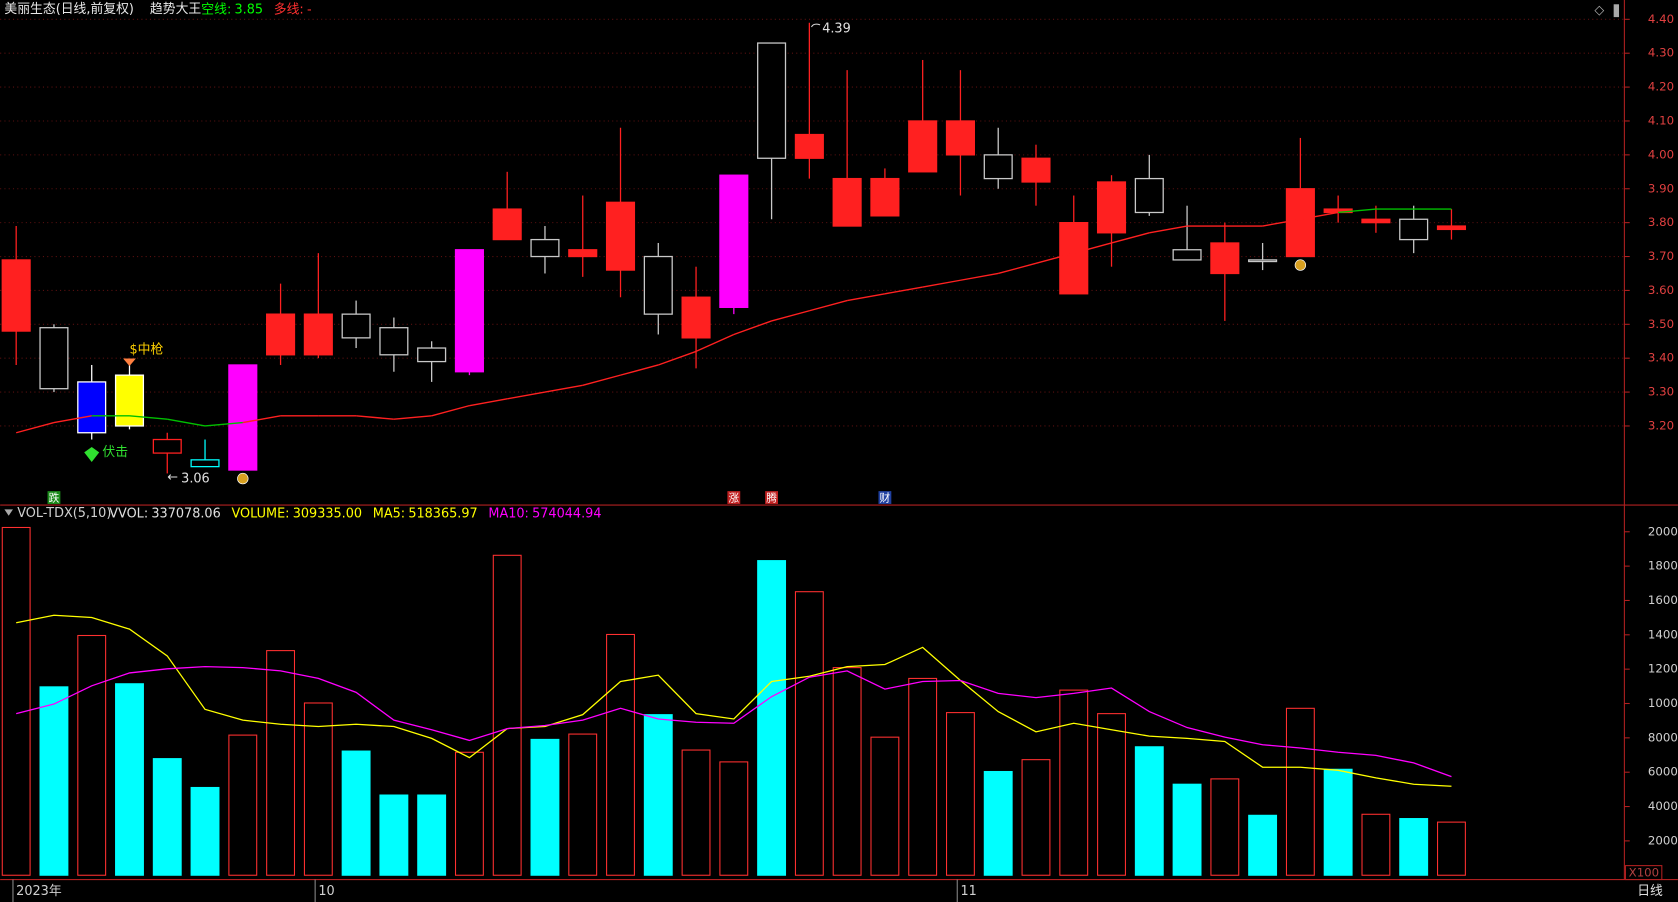 This screenshot has height=902, width=1678. I want to click on legend-value: -, so click(309, 9).